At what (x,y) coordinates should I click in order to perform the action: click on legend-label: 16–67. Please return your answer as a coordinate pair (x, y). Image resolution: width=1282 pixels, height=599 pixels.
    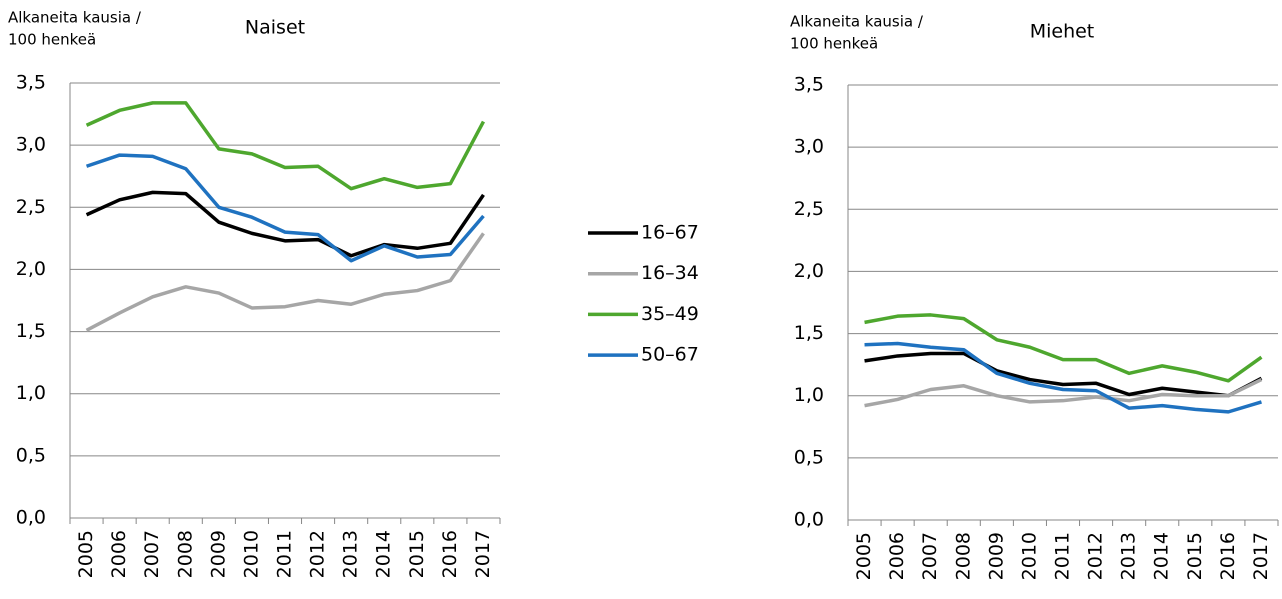
    Looking at the image, I should click on (670, 233).